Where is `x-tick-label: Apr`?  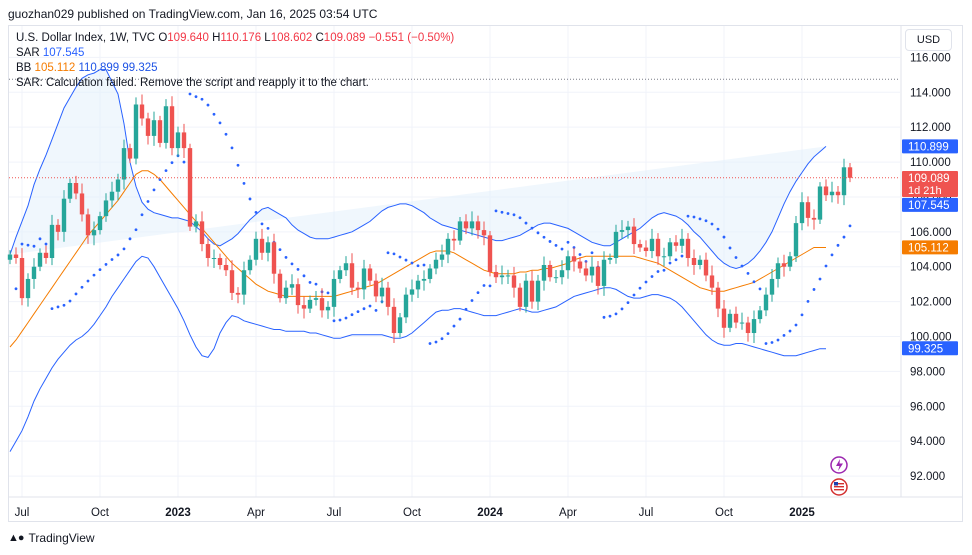 x-tick-label: Apr is located at coordinates (568, 513).